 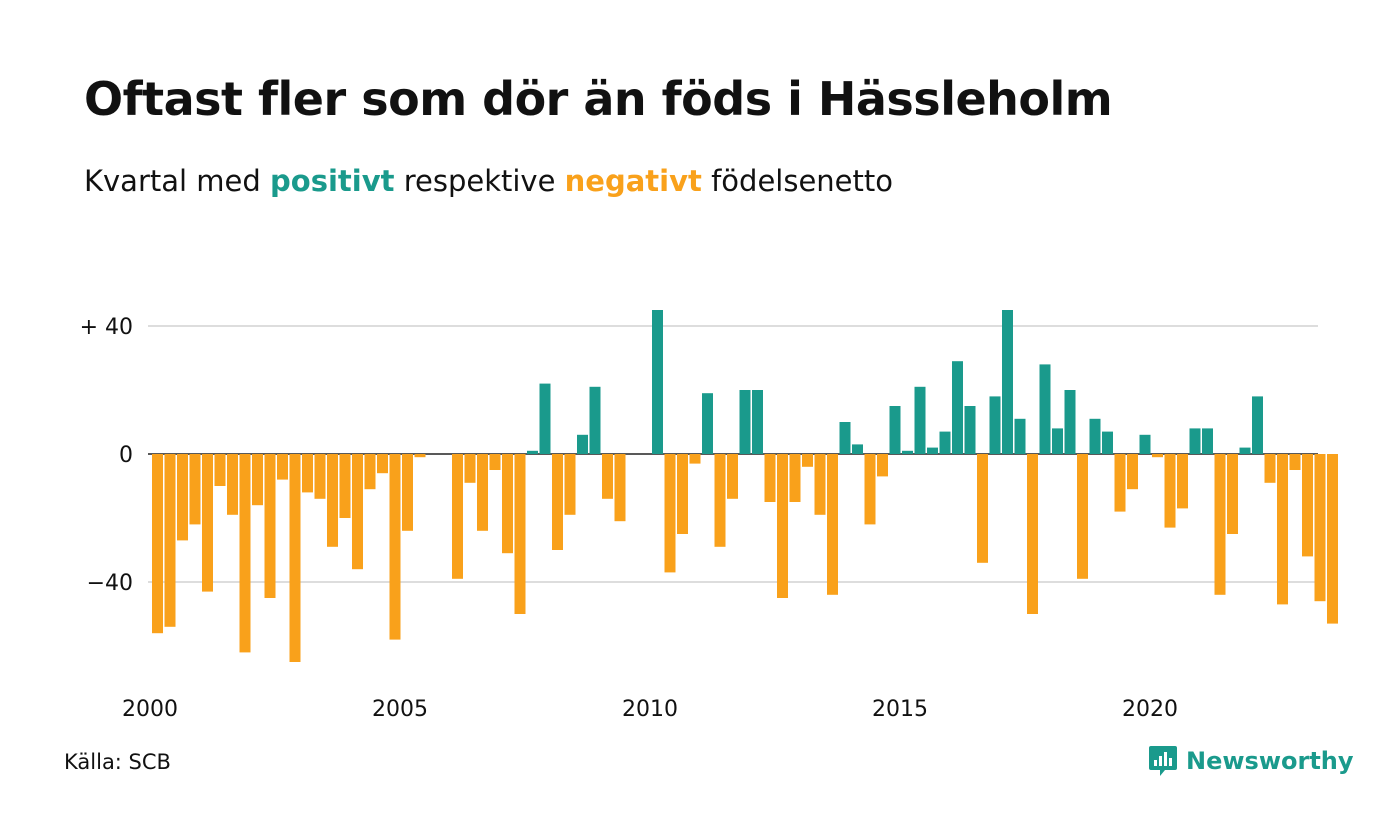 I want to click on subtitle-positive-label: positivt, so click(x=332, y=181).